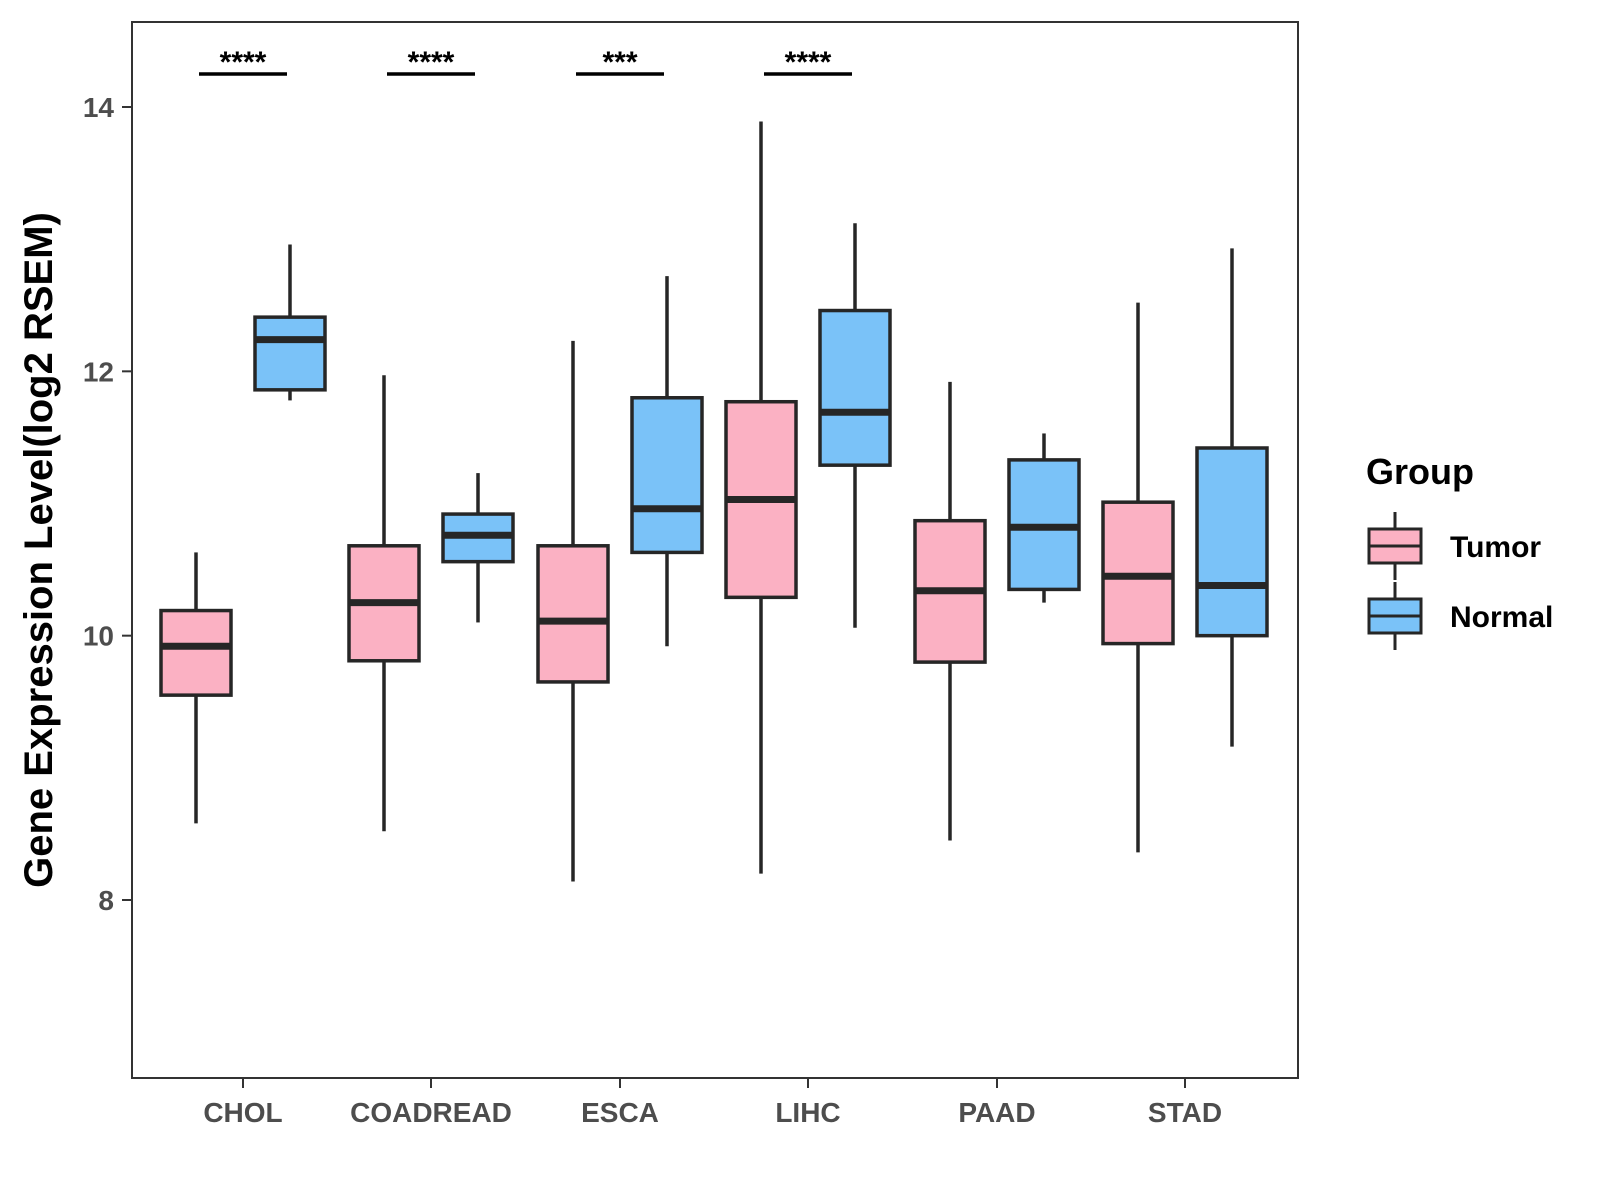 The width and height of the screenshot is (1600, 1200). I want to click on x-tick-label-lihc: LIHC, so click(807, 1112).